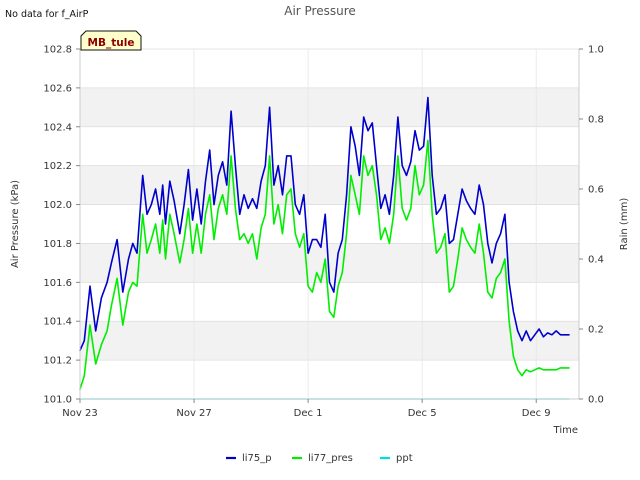 The height and width of the screenshot is (480, 640). What do you see at coordinates (193, 413) in the screenshot?
I see `x-tick-label: Nov 27` at bounding box center [193, 413].